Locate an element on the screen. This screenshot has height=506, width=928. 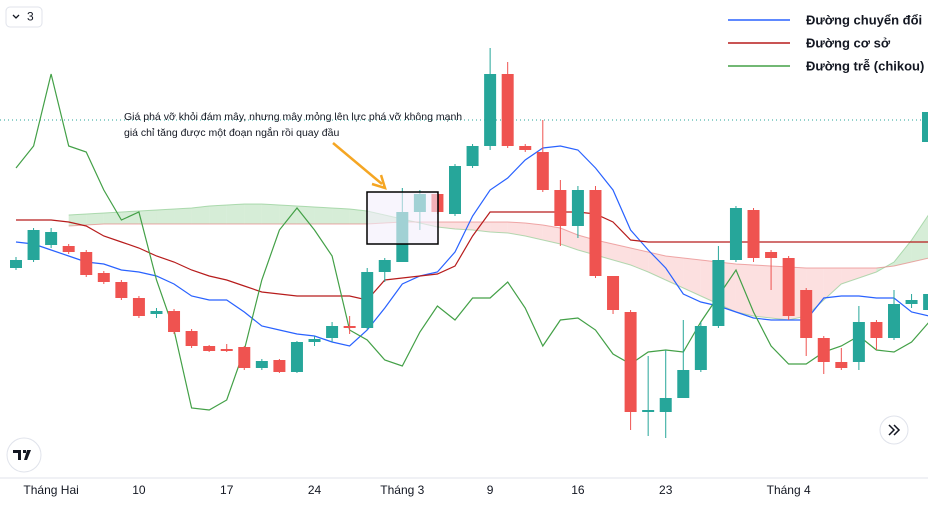
scroll-icon is located at coordinates (894, 430).